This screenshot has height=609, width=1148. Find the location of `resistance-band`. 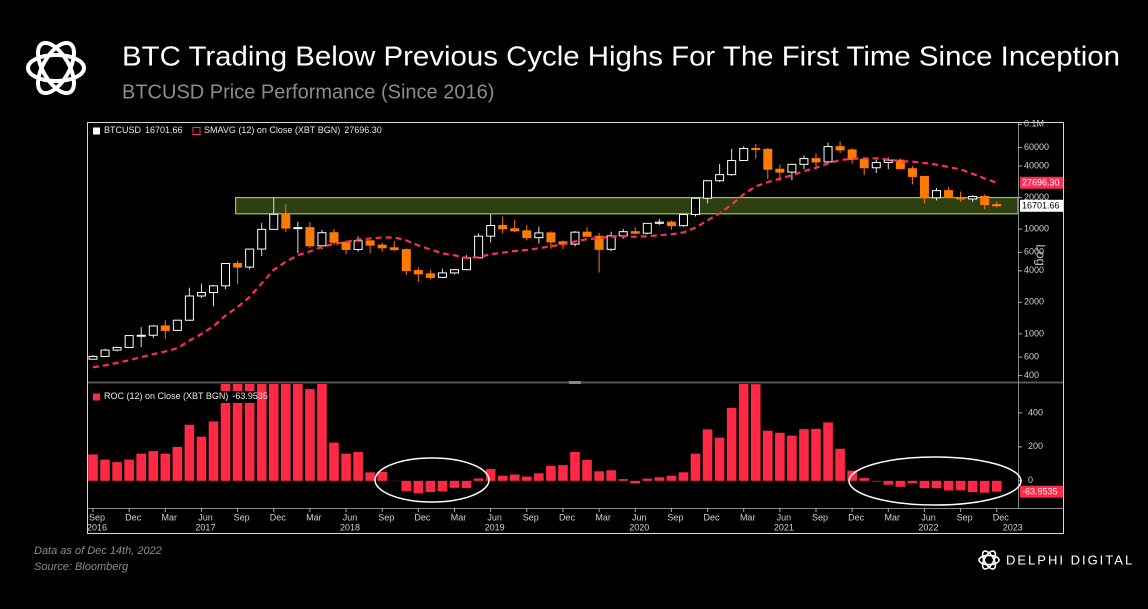

resistance-band is located at coordinates (626, 205).